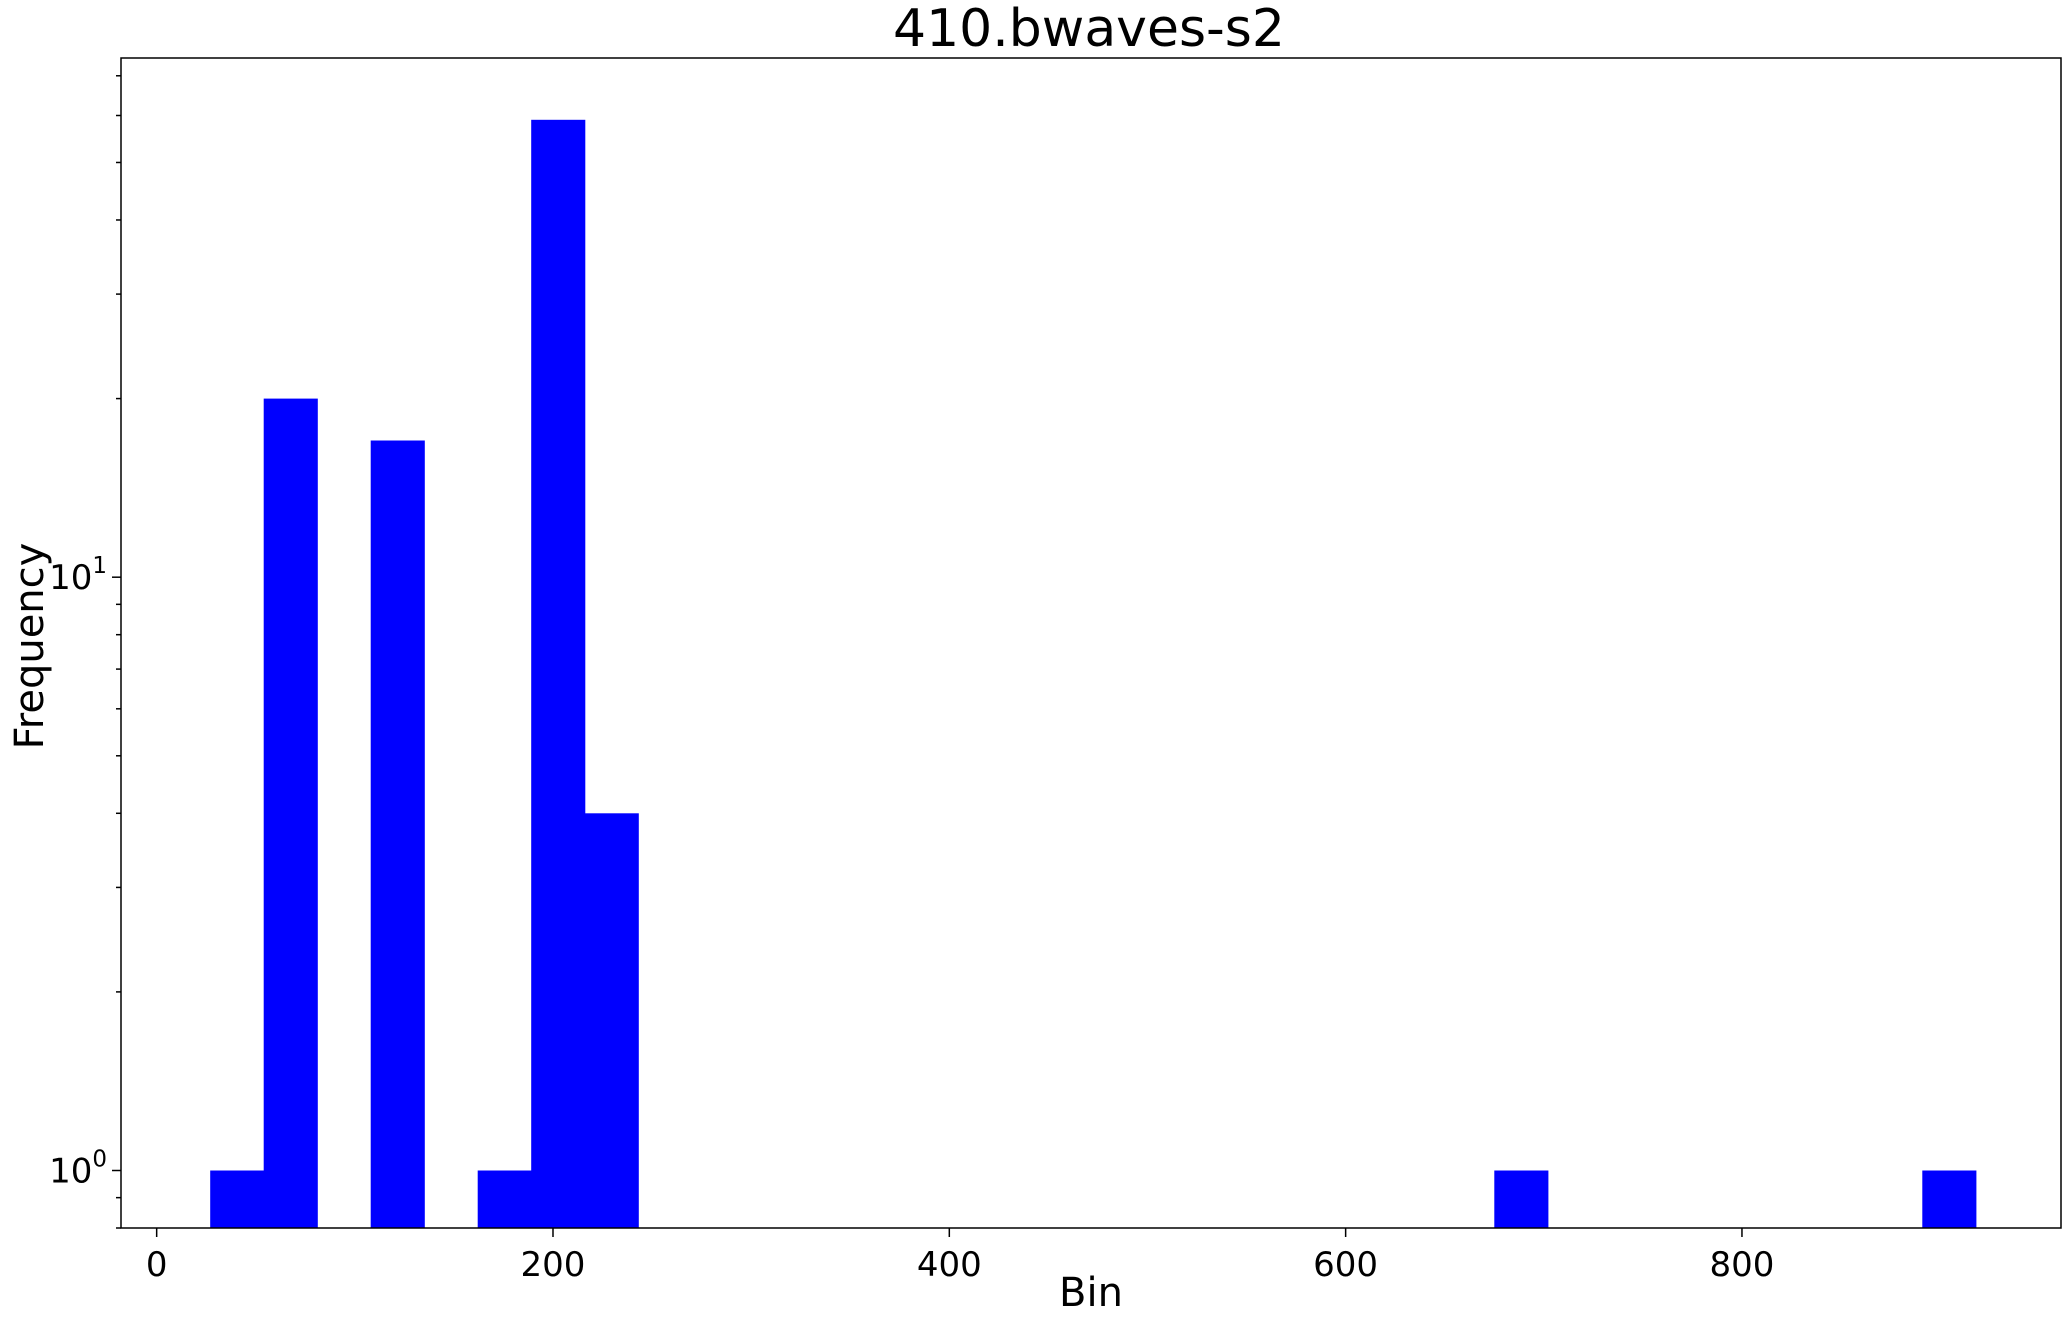 This screenshot has height=1324, width=2068. I want to click on x-axis-ticks: 0 200 400 600 800, so click(960, 1256).